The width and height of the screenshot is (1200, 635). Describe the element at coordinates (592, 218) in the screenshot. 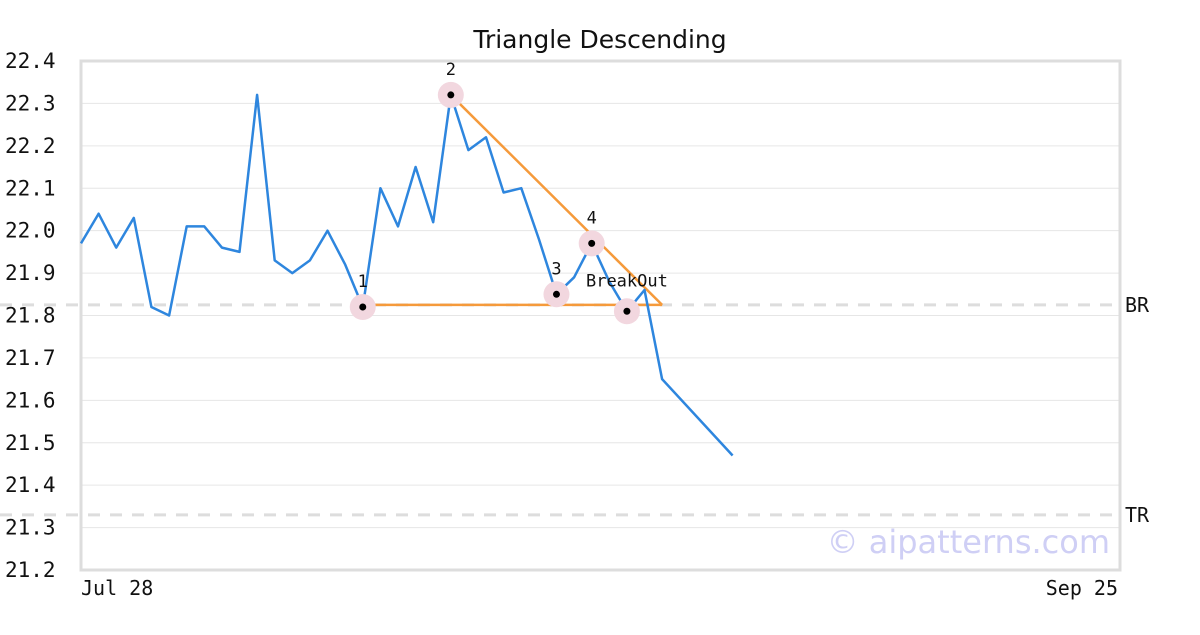

I see `point-label: 4` at that location.